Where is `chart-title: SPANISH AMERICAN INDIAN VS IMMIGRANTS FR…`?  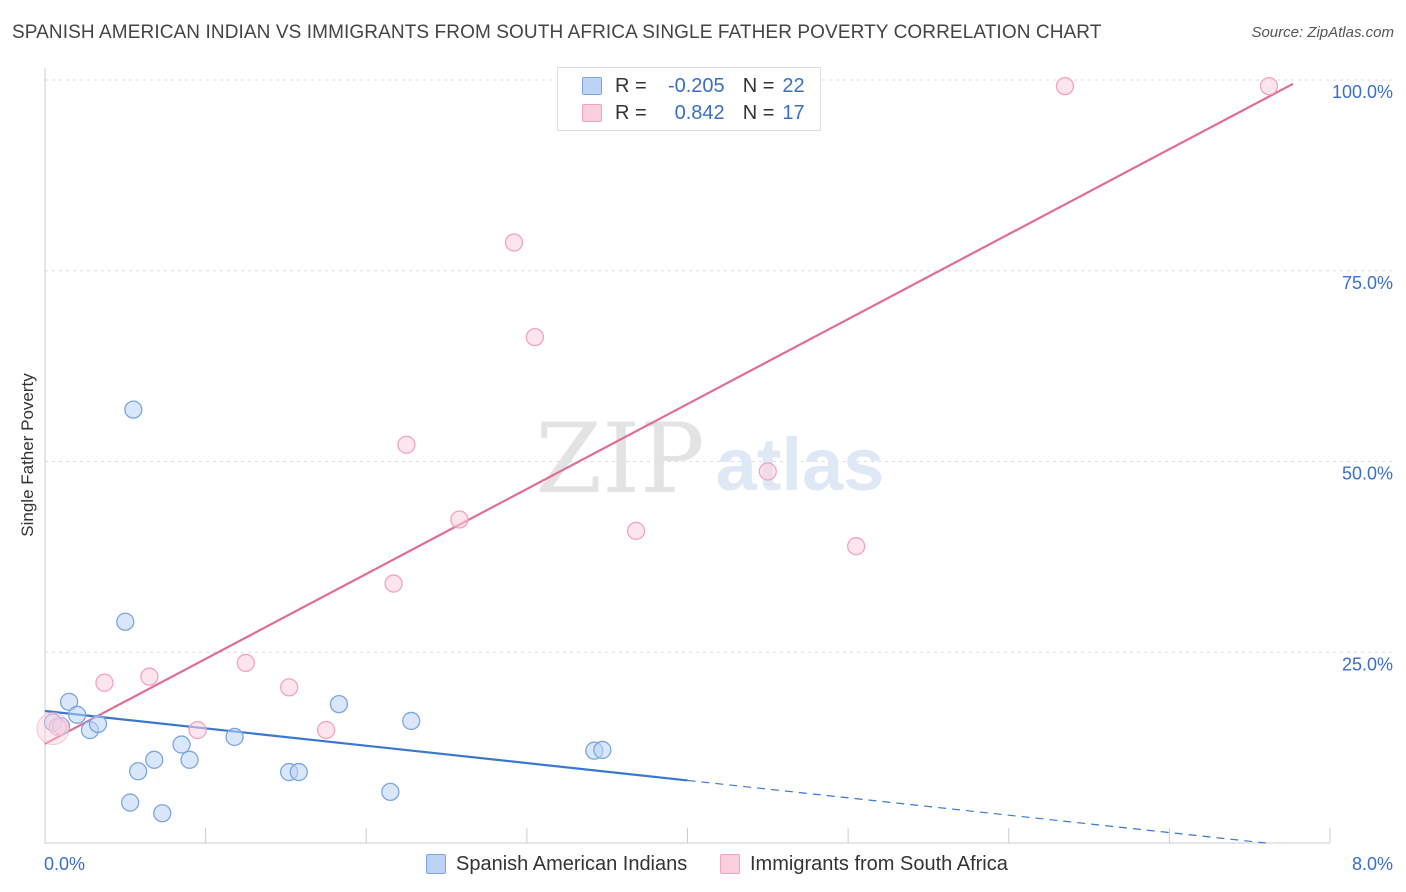
chart-title: SPANISH AMERICAN INDIAN VS IMMIGRANTS FR… is located at coordinates (557, 32).